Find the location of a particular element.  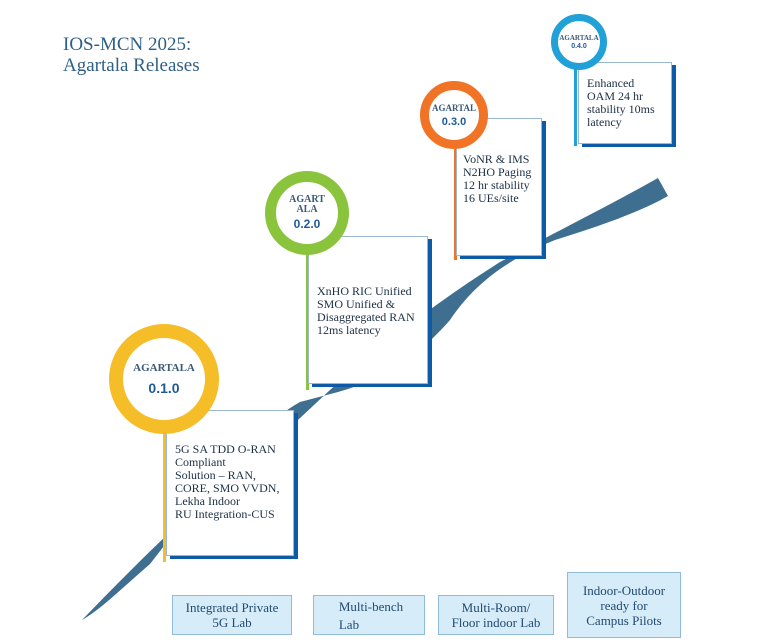

title-line-2: Agartala Releases is located at coordinates (131, 65).